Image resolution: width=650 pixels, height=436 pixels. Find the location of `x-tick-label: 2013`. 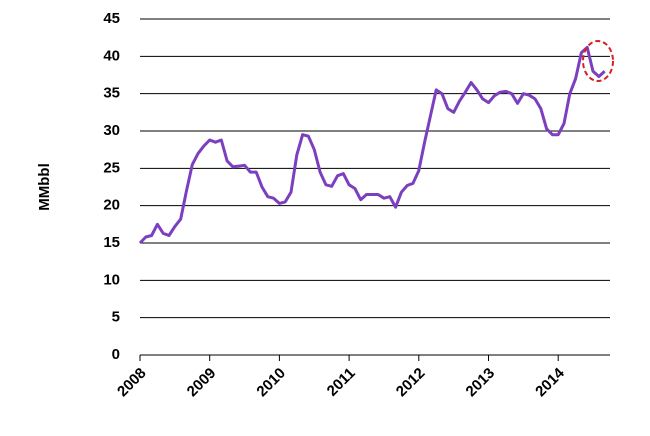

x-tick-label: 2013 is located at coordinates (481, 383).